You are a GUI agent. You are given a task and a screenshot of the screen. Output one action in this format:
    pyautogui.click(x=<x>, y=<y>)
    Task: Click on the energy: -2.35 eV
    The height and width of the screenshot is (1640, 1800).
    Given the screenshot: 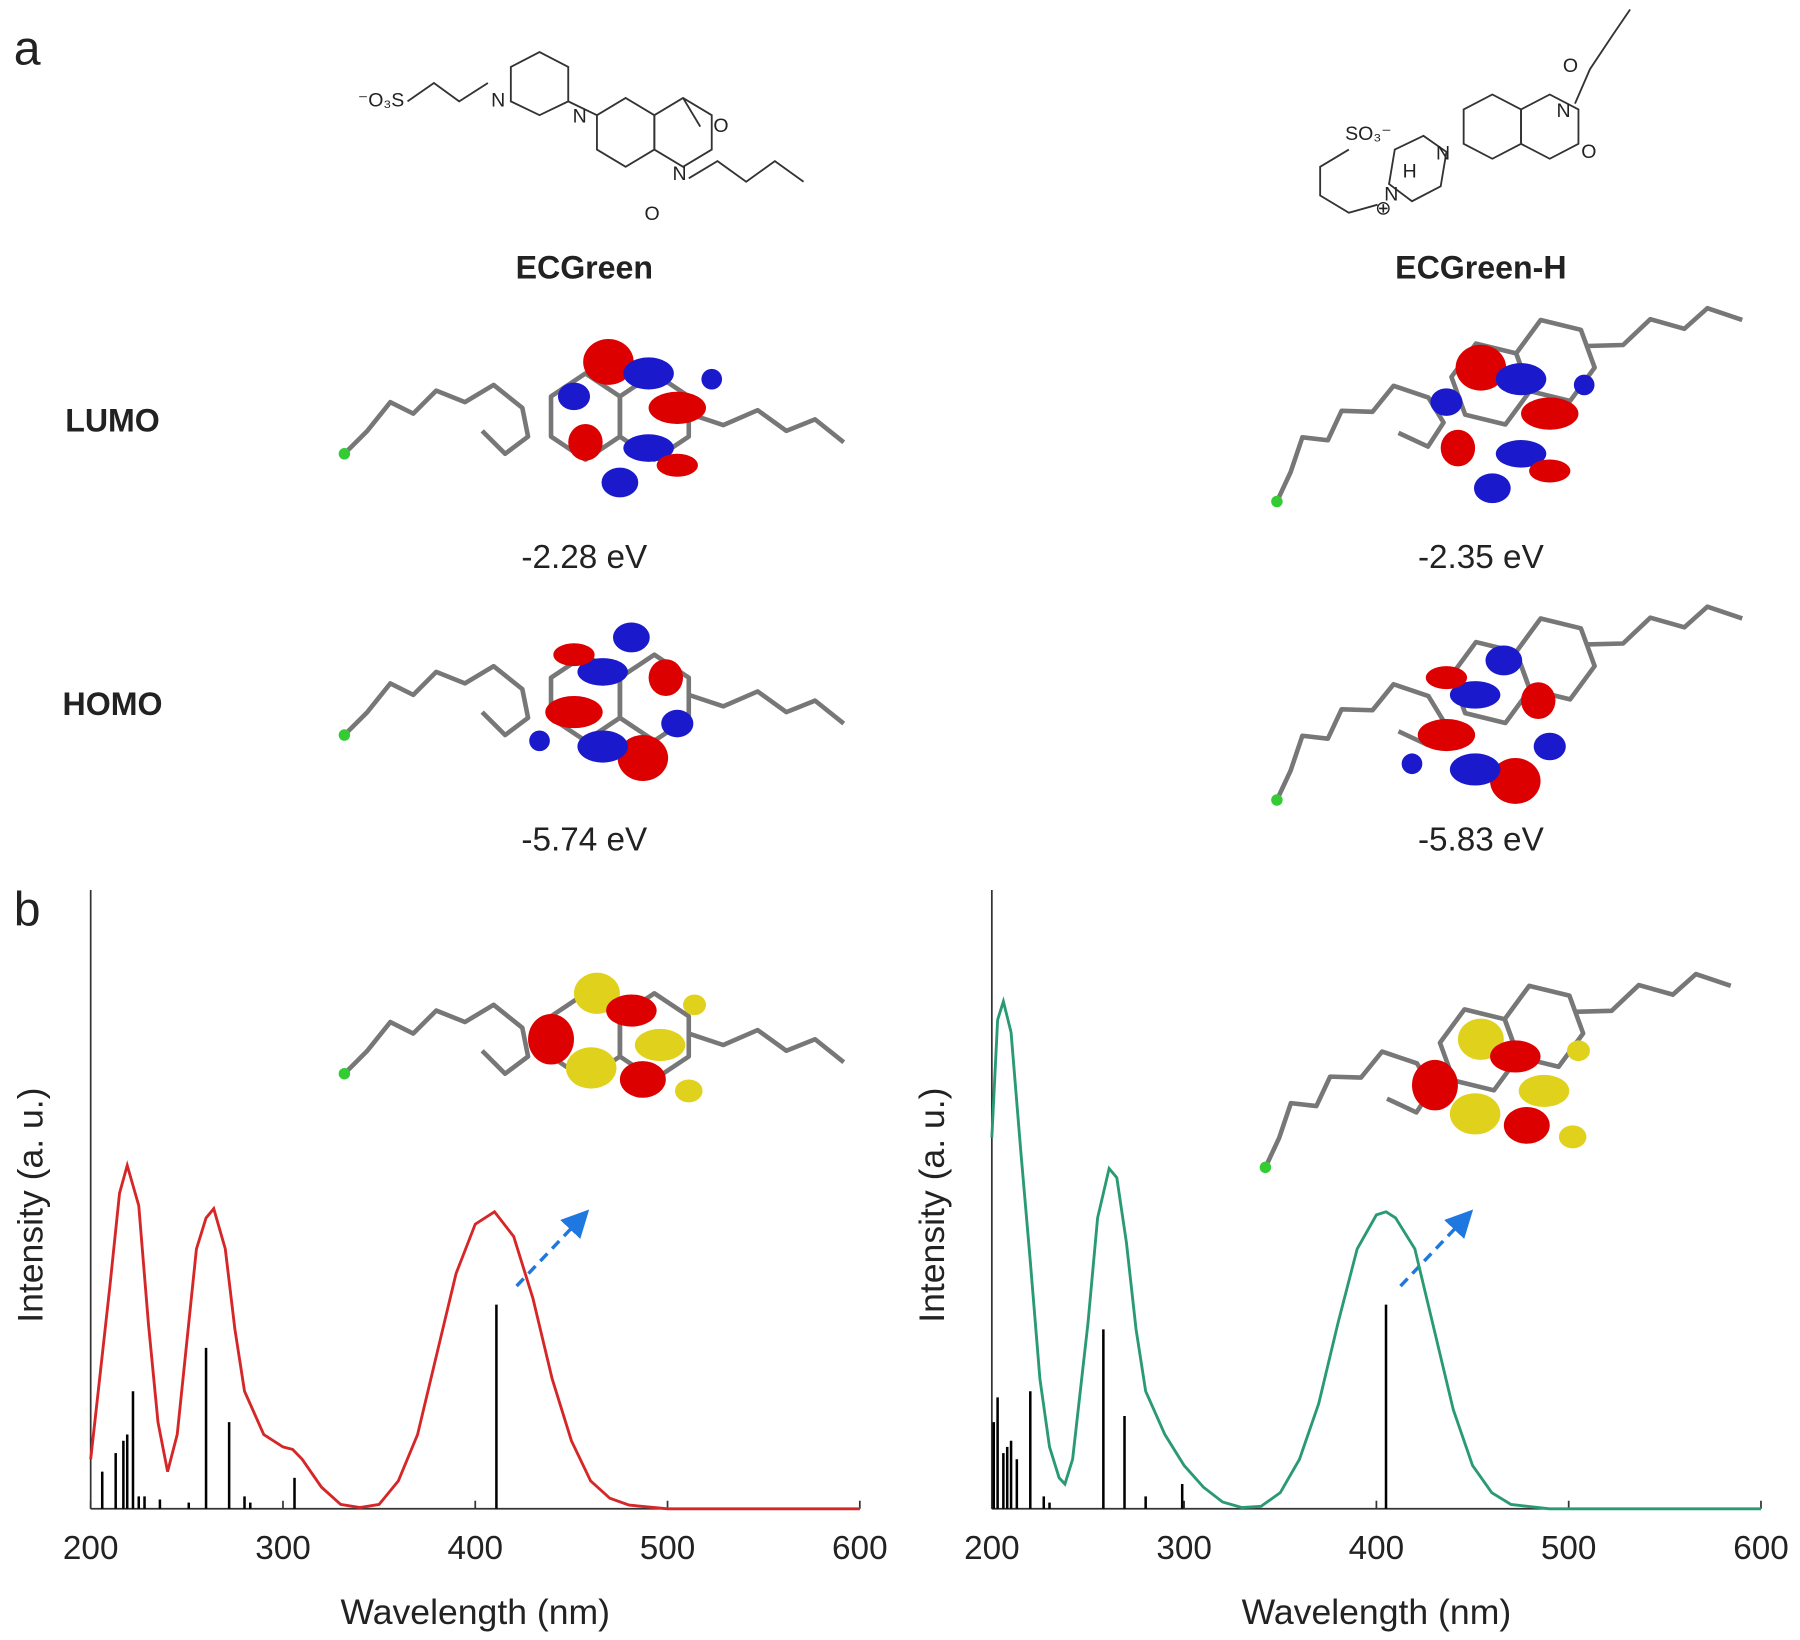 What is the action you would take?
    pyautogui.click(x=1481, y=557)
    